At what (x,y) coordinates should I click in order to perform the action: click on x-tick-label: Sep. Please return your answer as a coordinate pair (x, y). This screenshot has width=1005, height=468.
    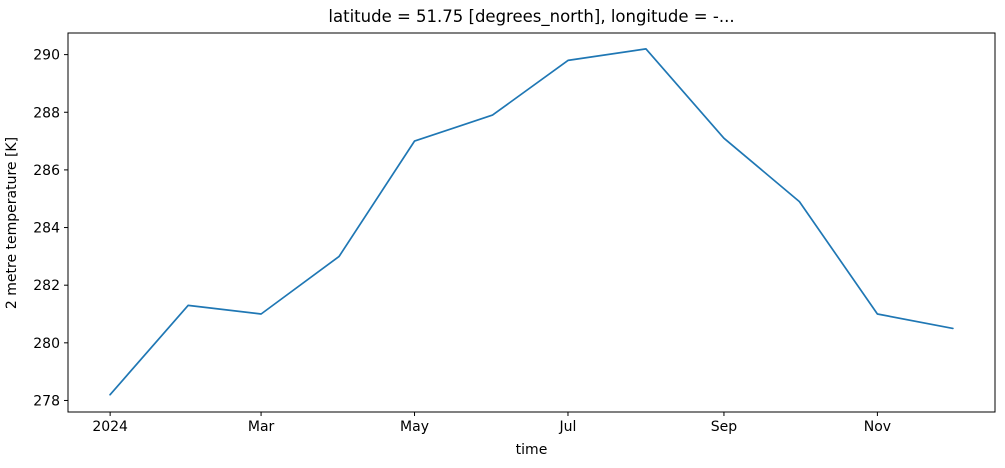
    Looking at the image, I should click on (724, 427).